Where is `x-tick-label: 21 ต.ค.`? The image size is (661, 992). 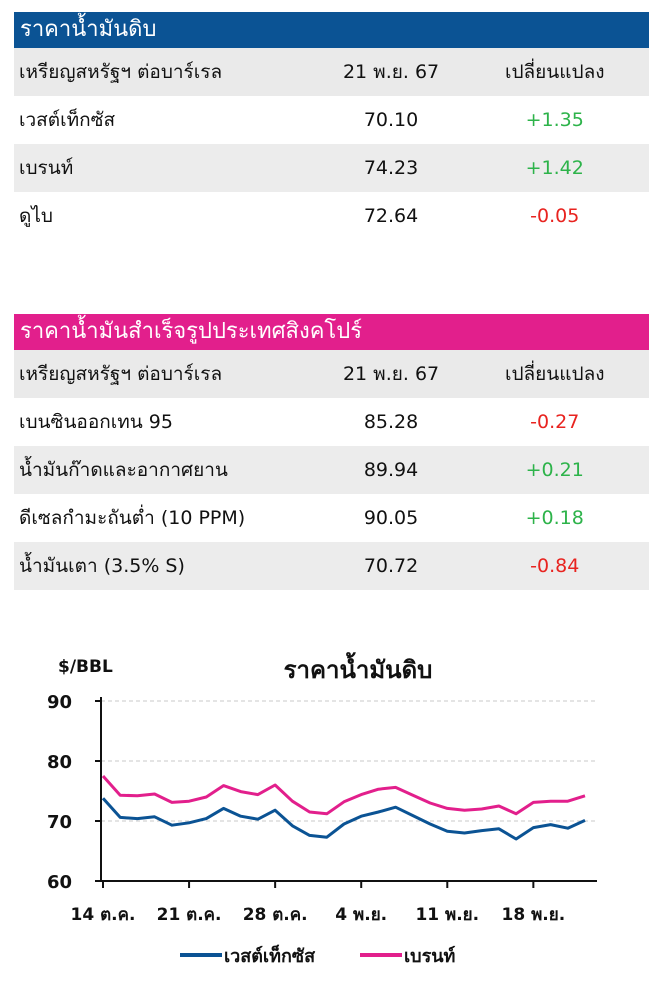
x-tick-label: 21 ต.ค. is located at coordinates (189, 915).